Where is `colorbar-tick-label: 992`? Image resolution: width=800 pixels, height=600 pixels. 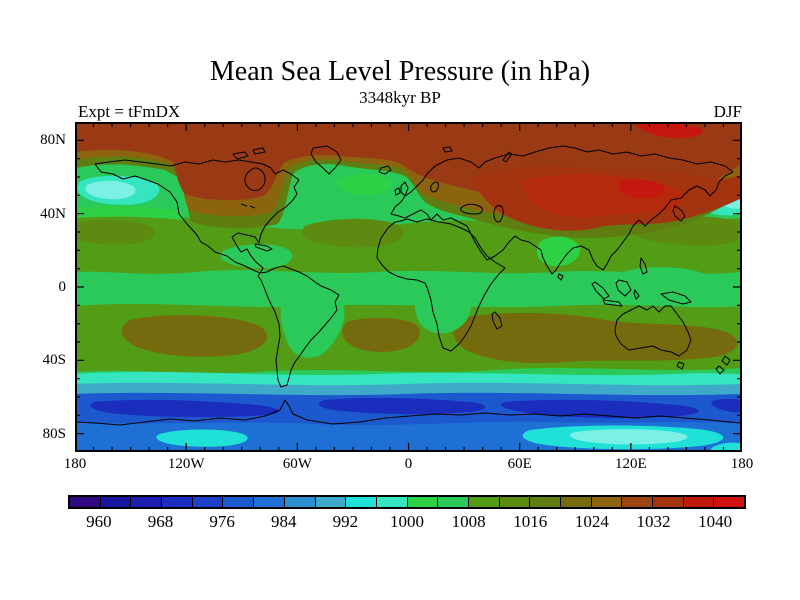 colorbar-tick-label: 992 is located at coordinates (345, 521).